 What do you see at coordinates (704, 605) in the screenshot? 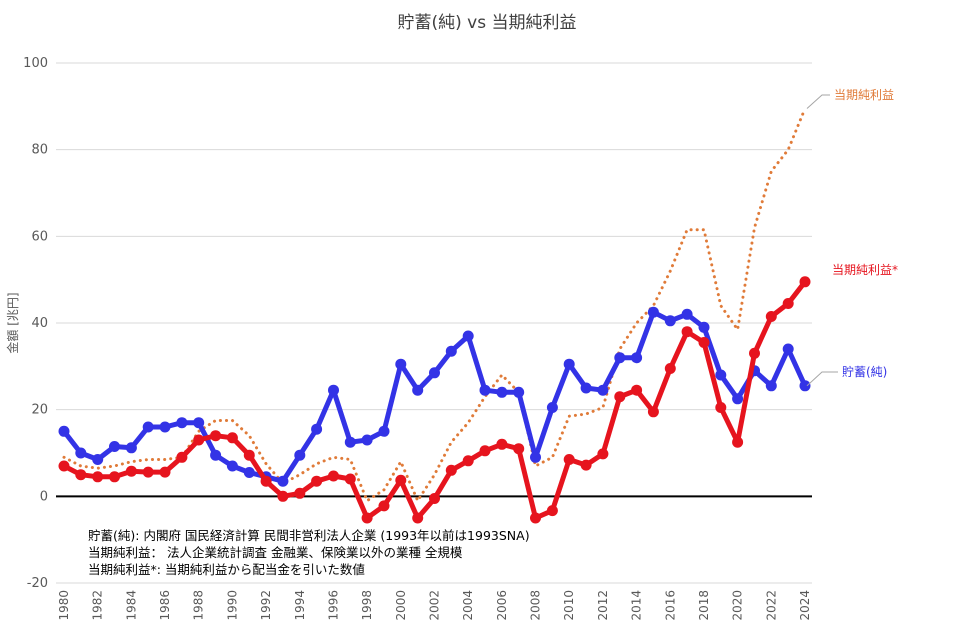
I see `x-tick-label: 2018` at bounding box center [704, 605].